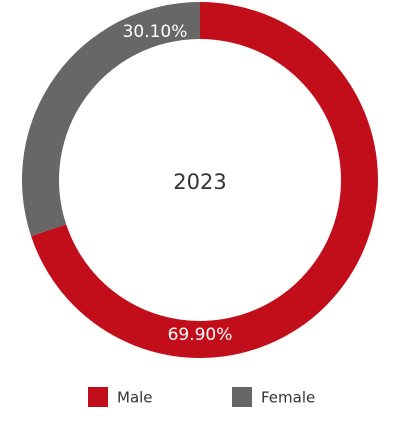  Describe the element at coordinates (200, 335) in the screenshot. I see `value-label: 69.90%` at that location.